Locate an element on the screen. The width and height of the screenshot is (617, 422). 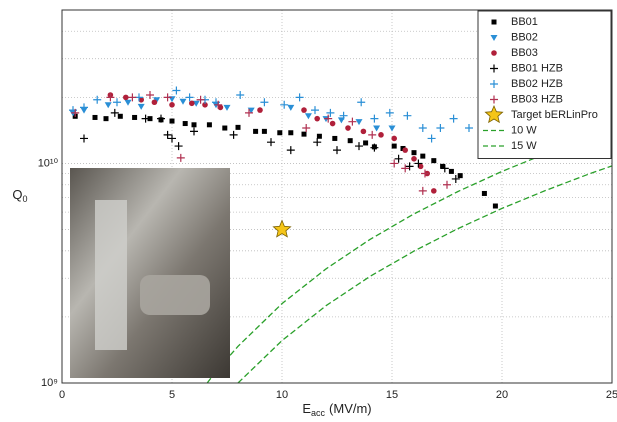
x-tick-label: 5 is located at coordinates (172, 395).